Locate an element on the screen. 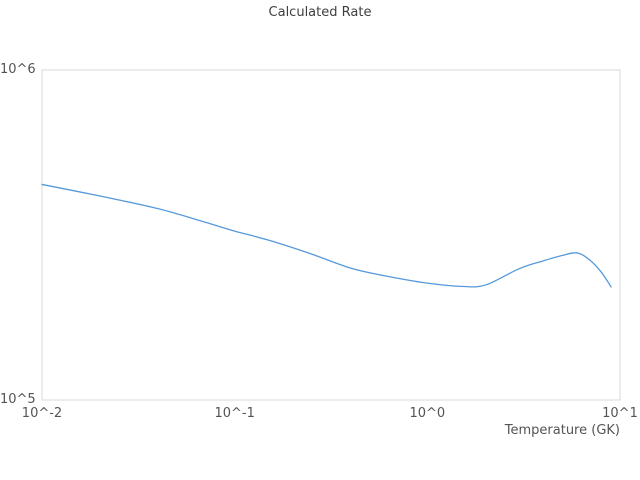 Image resolution: width=640 pixels, height=480 pixels. x-tick-label: 10^1 is located at coordinates (620, 413).